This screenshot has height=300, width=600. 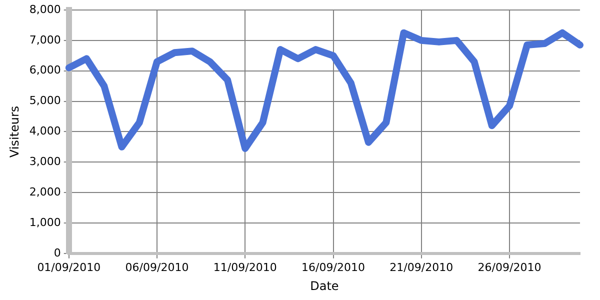 I want to click on x-tick-label: 06/09/2010, so click(x=157, y=267).